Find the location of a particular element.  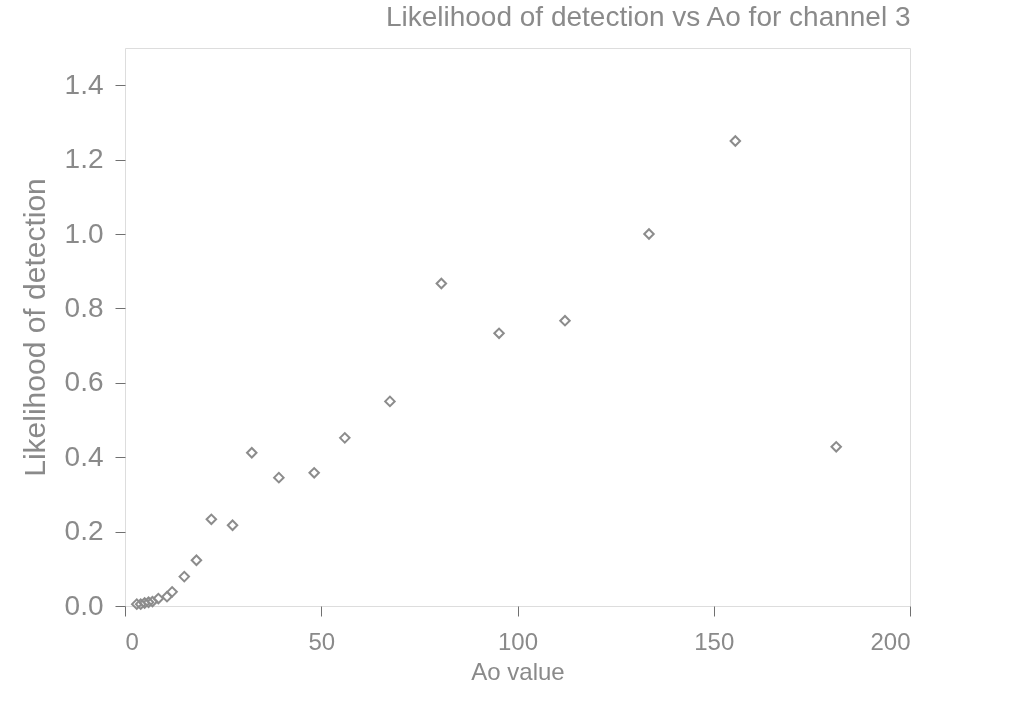

x-tick-label: 200 is located at coordinates (890, 641).